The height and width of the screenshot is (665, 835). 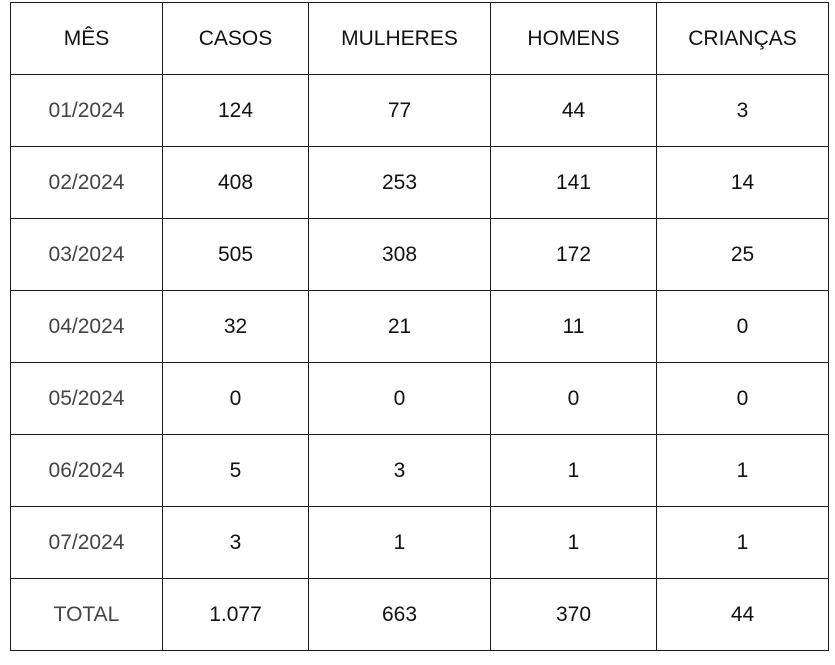 What do you see at coordinates (573, 398) in the screenshot?
I see `homens-cell: 0` at bounding box center [573, 398].